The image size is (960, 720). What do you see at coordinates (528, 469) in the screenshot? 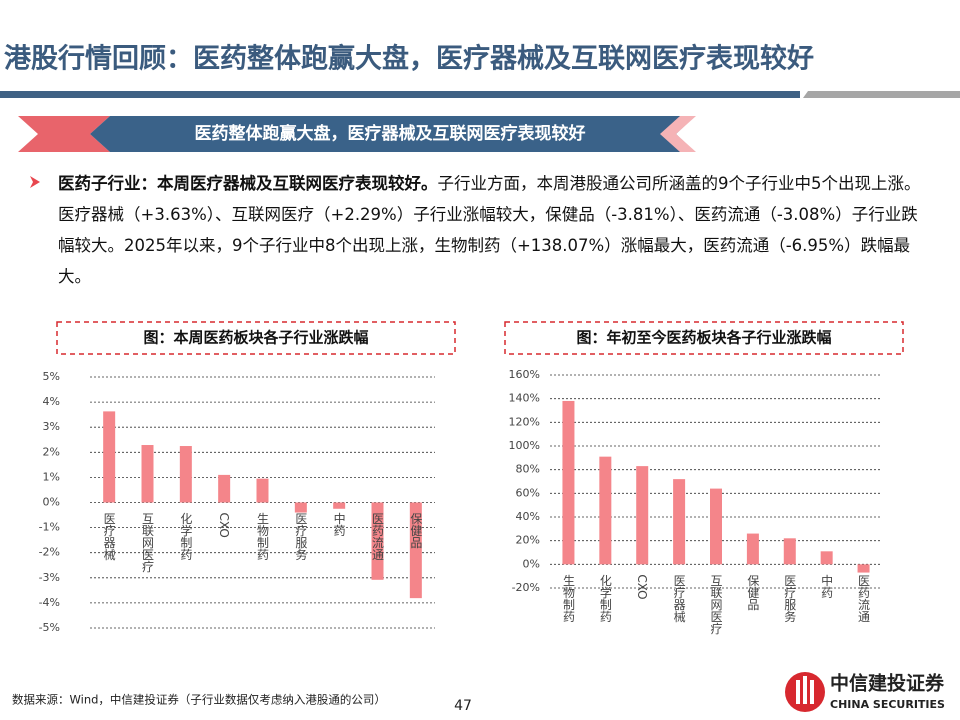
I see `y-tick-label: 80%` at bounding box center [528, 469].